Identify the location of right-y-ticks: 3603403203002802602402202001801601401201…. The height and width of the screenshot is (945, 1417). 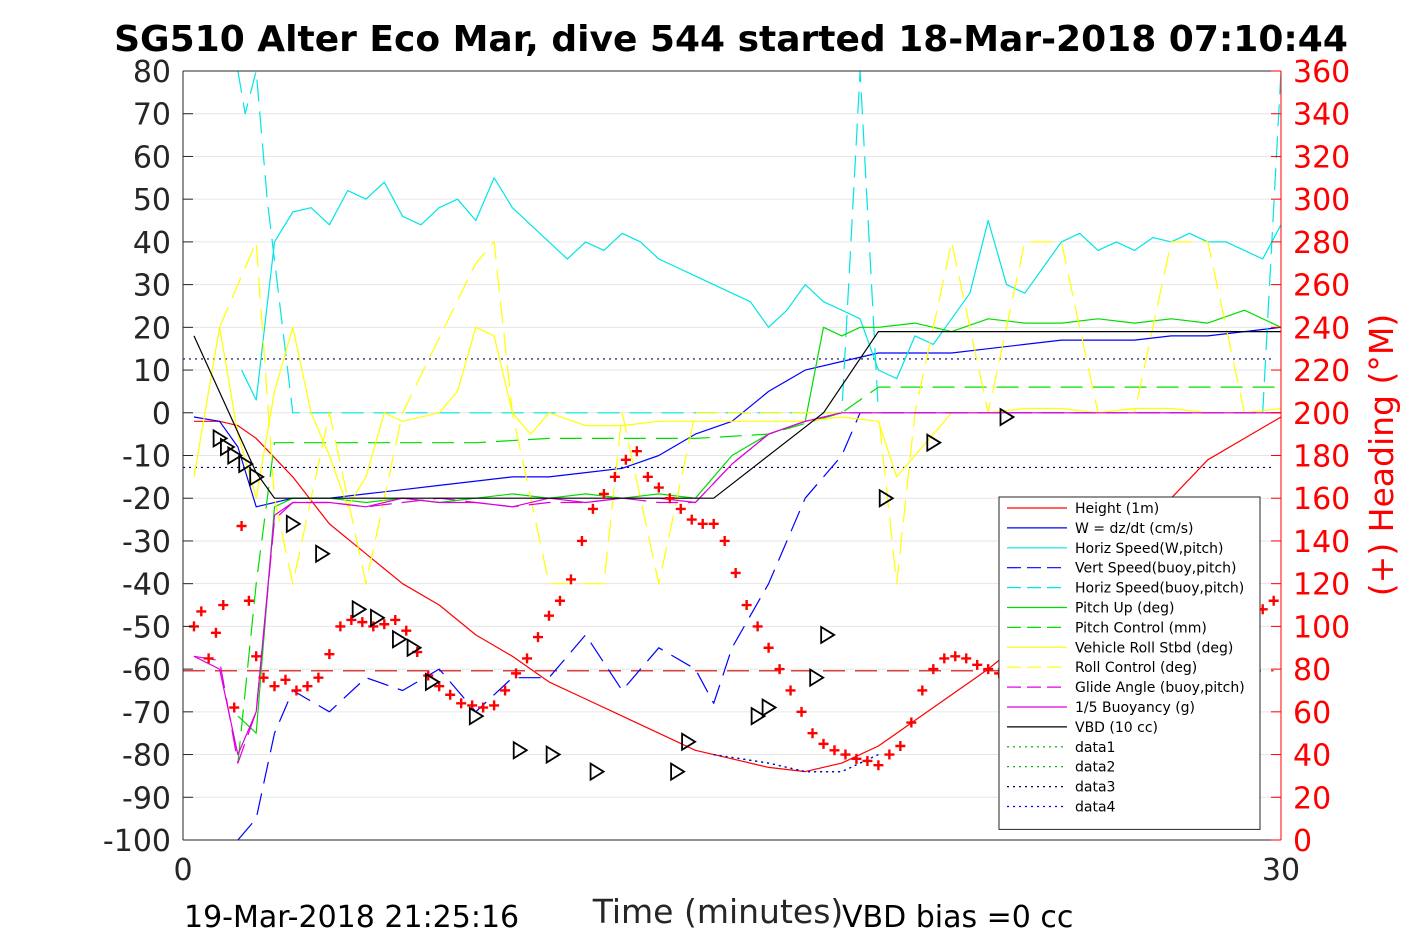
(1310, 457).